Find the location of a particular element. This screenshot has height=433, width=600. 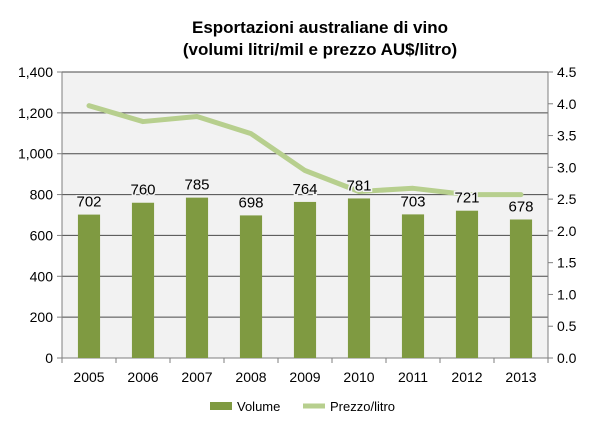

legend-label-price: Prezzo/litro is located at coordinates (362, 406).